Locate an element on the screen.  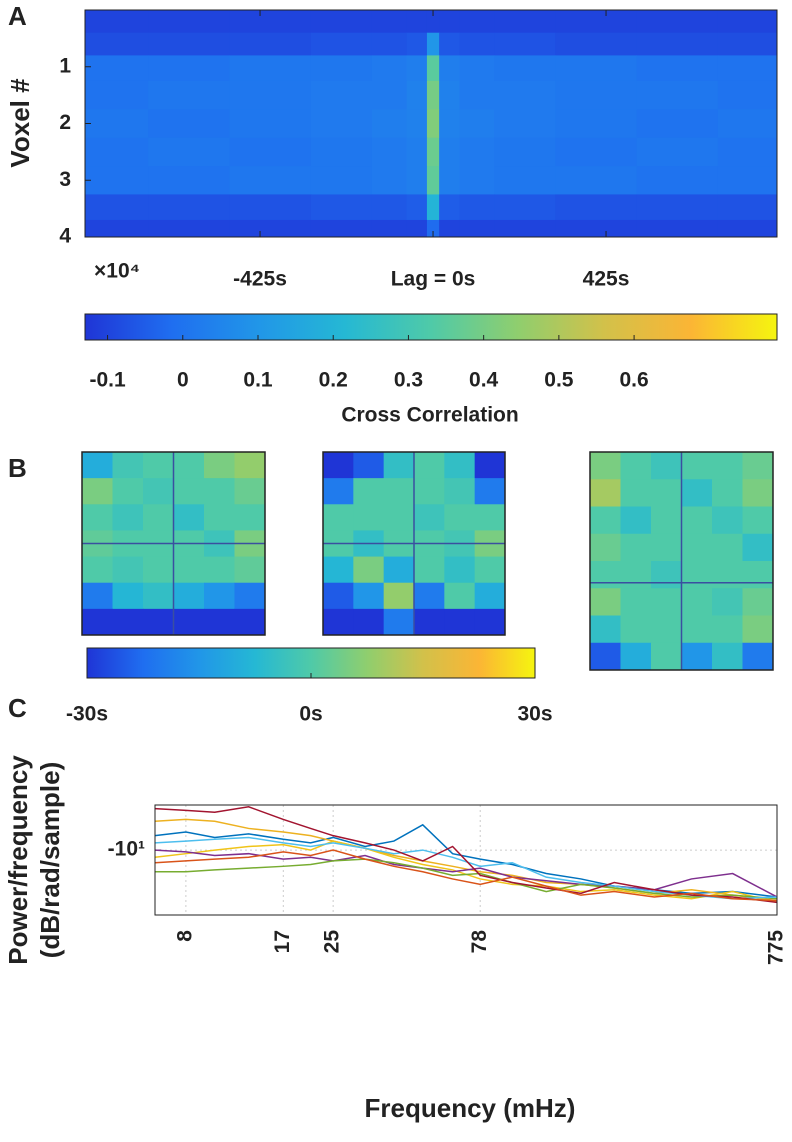
y-tick-label: 3 is located at coordinates (65, 179).